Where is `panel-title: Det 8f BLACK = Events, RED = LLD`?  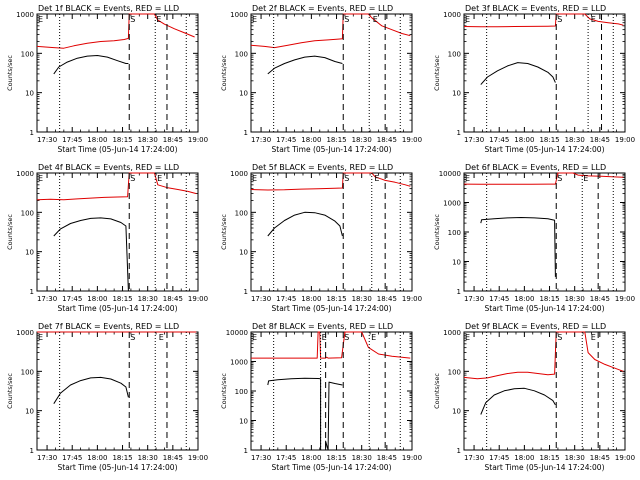
panel-title: Det 8f BLACK = Events, RED = LLD is located at coordinates (322, 326).